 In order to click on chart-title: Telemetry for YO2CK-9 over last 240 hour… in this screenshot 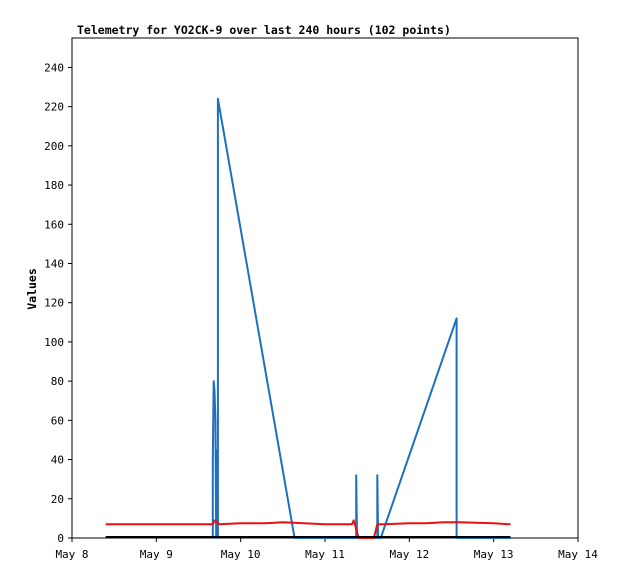, I will do `click(264, 30)`.